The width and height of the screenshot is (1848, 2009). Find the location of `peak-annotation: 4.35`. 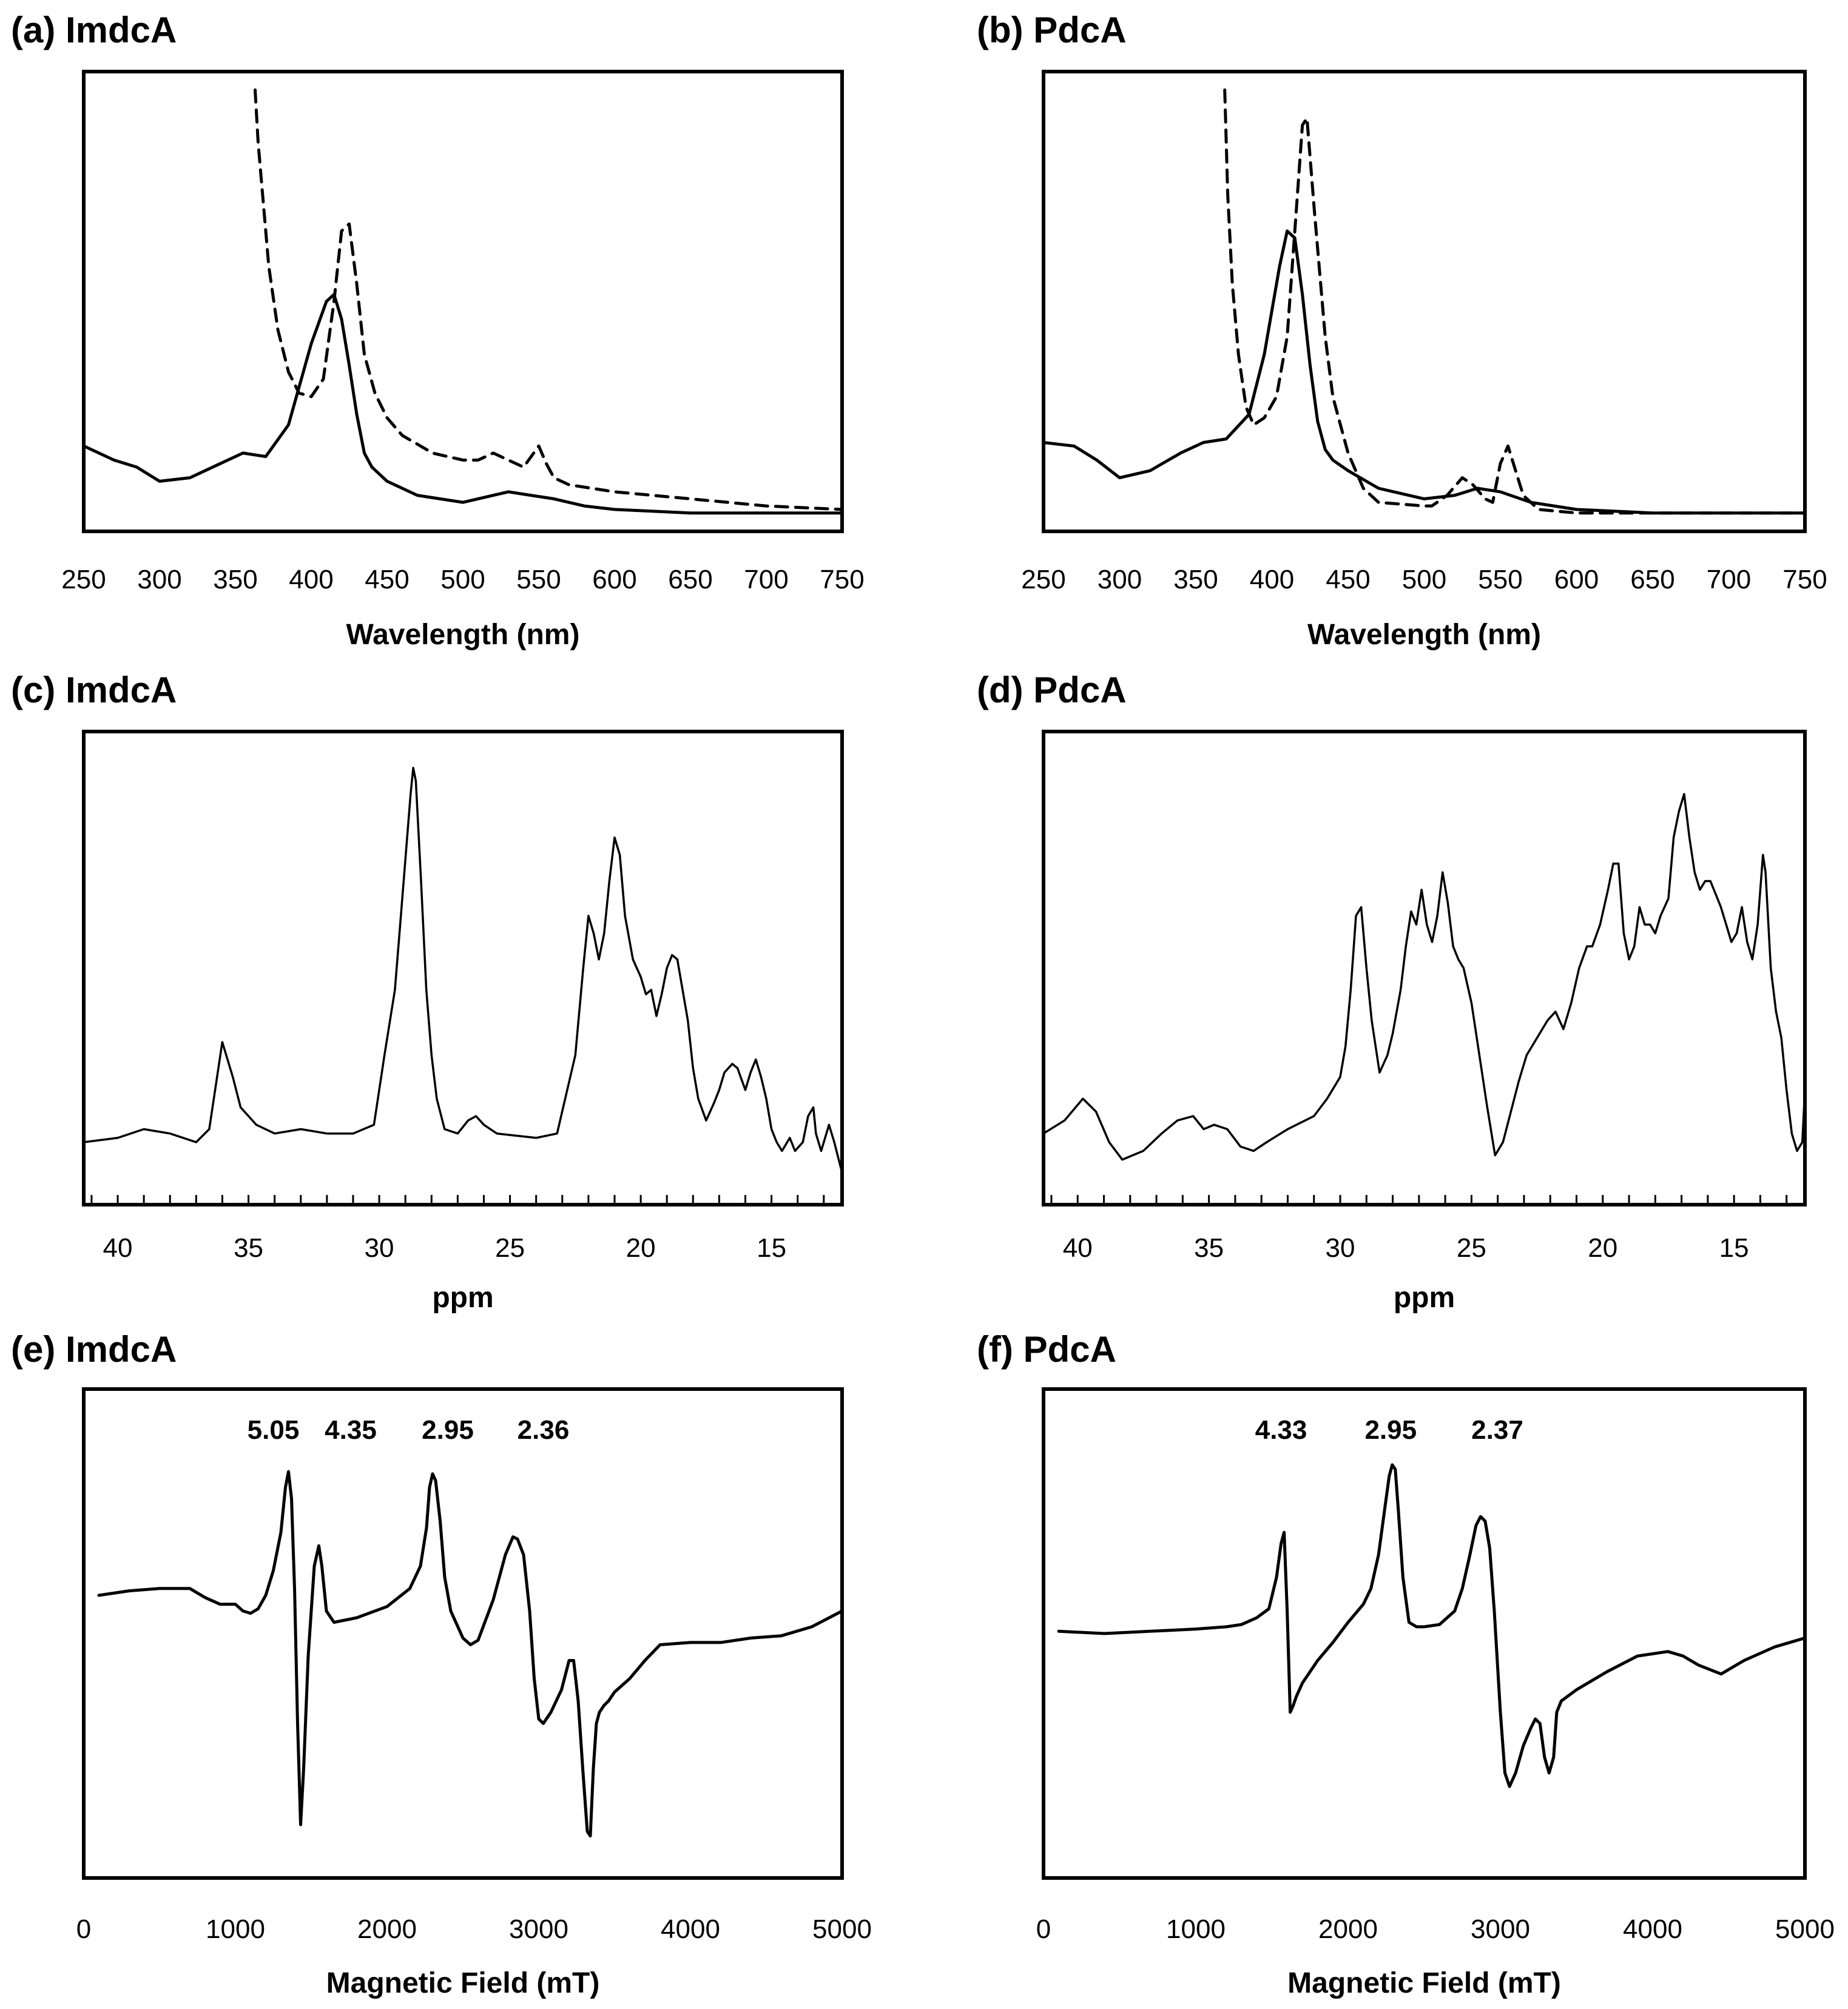

peak-annotation: 4.35 is located at coordinates (351, 1430).